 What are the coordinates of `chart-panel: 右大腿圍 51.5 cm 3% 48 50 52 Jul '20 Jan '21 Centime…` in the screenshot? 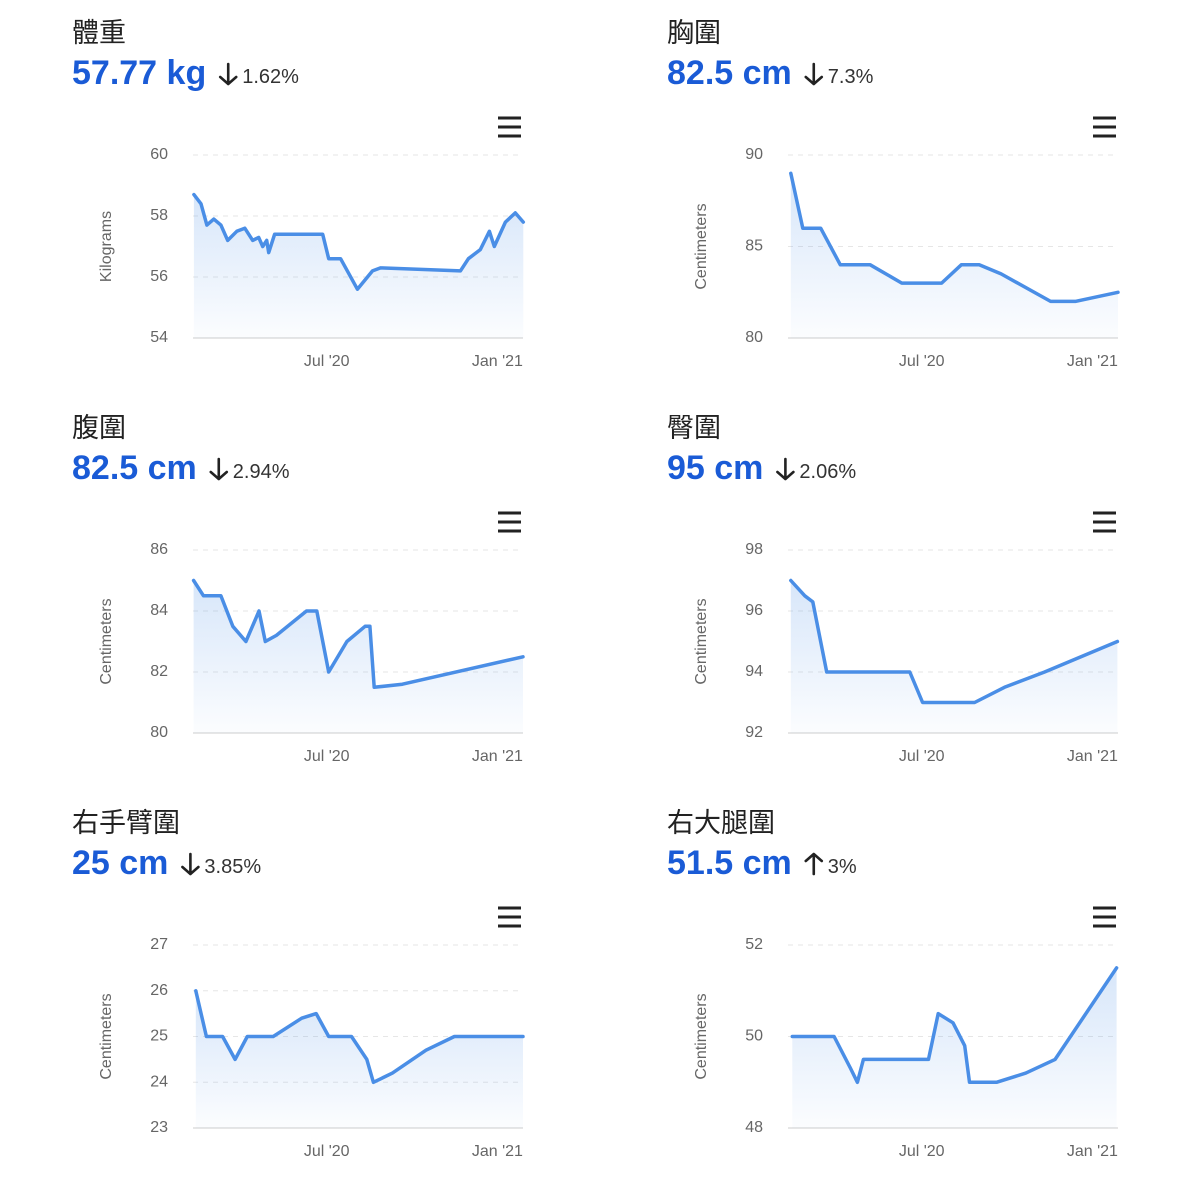 It's located at (893, 984).